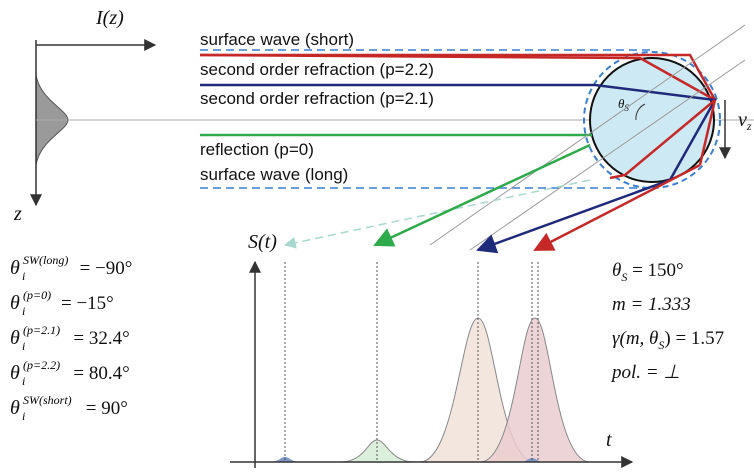 This screenshot has height=474, width=754. Describe the element at coordinates (742, 120) in the screenshot. I see `velocity-symbol: v` at that location.